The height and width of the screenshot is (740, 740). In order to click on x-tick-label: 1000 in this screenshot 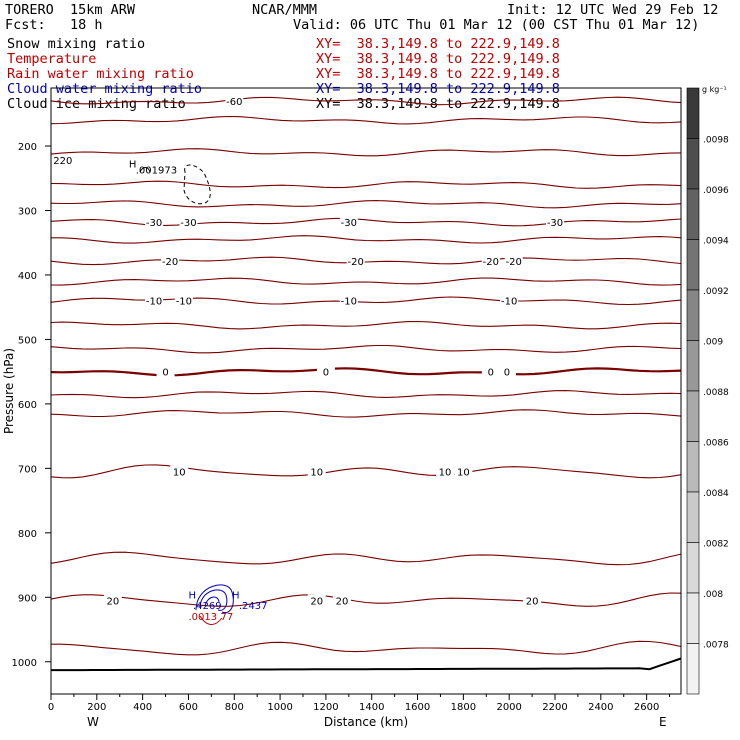, I will do `click(279, 707)`.